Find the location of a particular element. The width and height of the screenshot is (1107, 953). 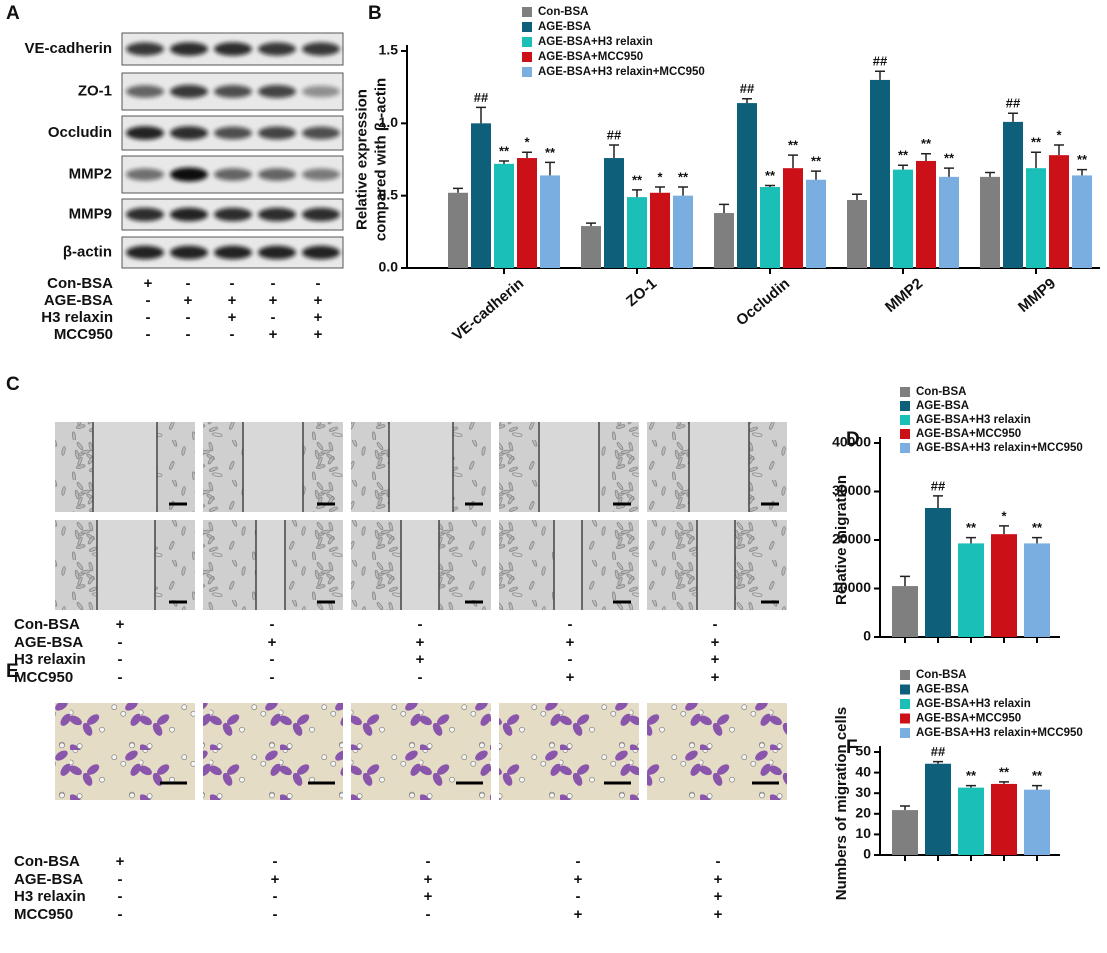

panel-letter: D is located at coordinates (853, 439).